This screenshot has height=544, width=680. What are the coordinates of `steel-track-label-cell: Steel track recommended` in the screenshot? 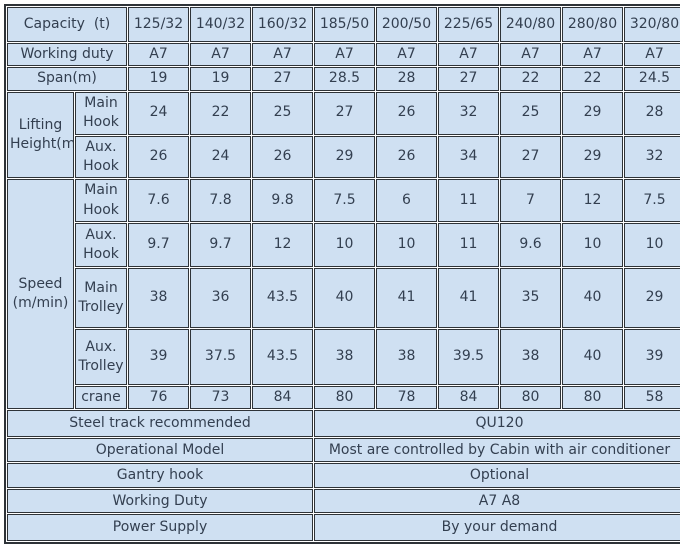 It's located at (160, 424).